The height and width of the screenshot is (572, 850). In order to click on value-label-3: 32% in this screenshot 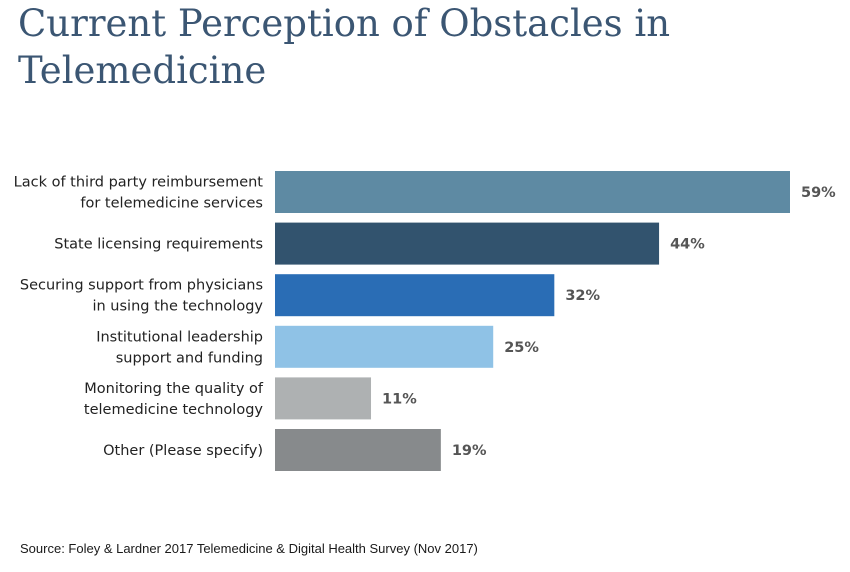, I will do `click(582, 296)`.